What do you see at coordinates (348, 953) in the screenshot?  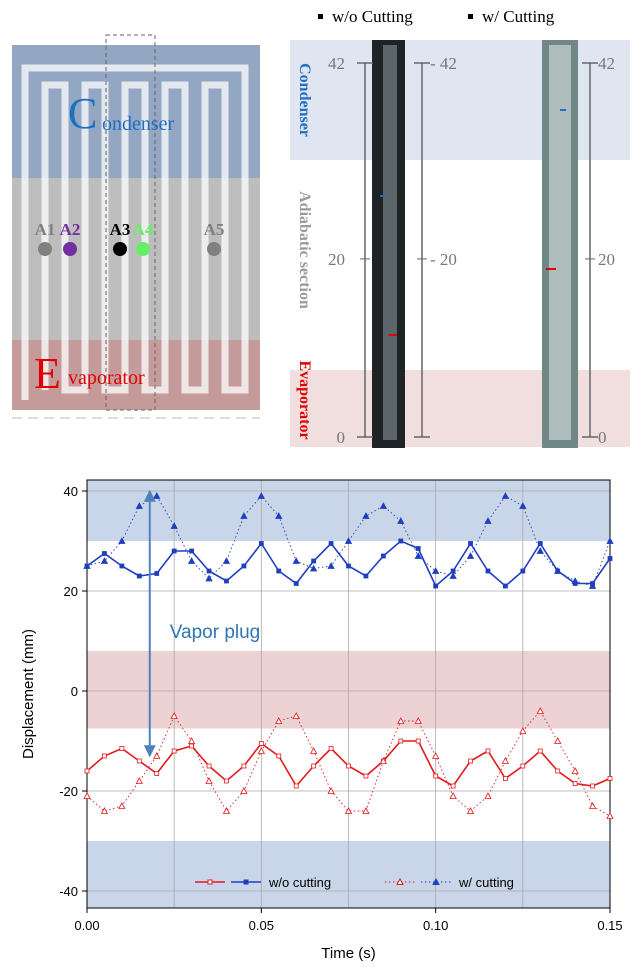 I see `x-axis-title: Time (s)` at bounding box center [348, 953].